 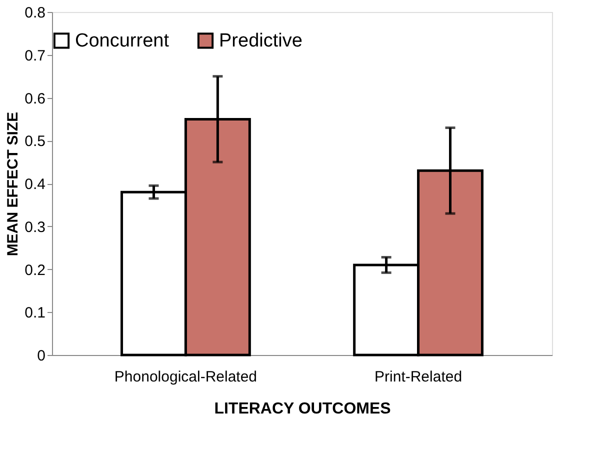 What do you see at coordinates (13, 184) in the screenshot?
I see `y-axis-title: MEAN EFFECT SIZE` at bounding box center [13, 184].